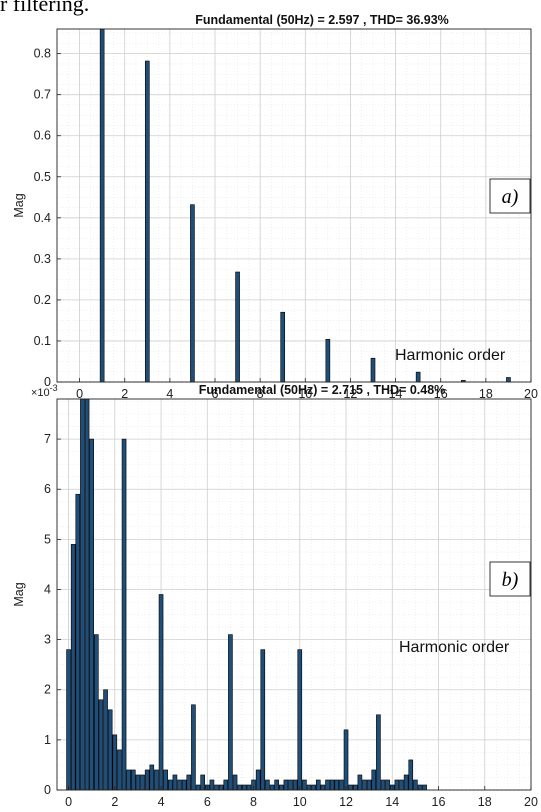 The height and width of the screenshot is (812, 541). I want to click on chart-title: Fundamental (50Hz) = 2.715 , THD= 0.48%, so click(322, 390).